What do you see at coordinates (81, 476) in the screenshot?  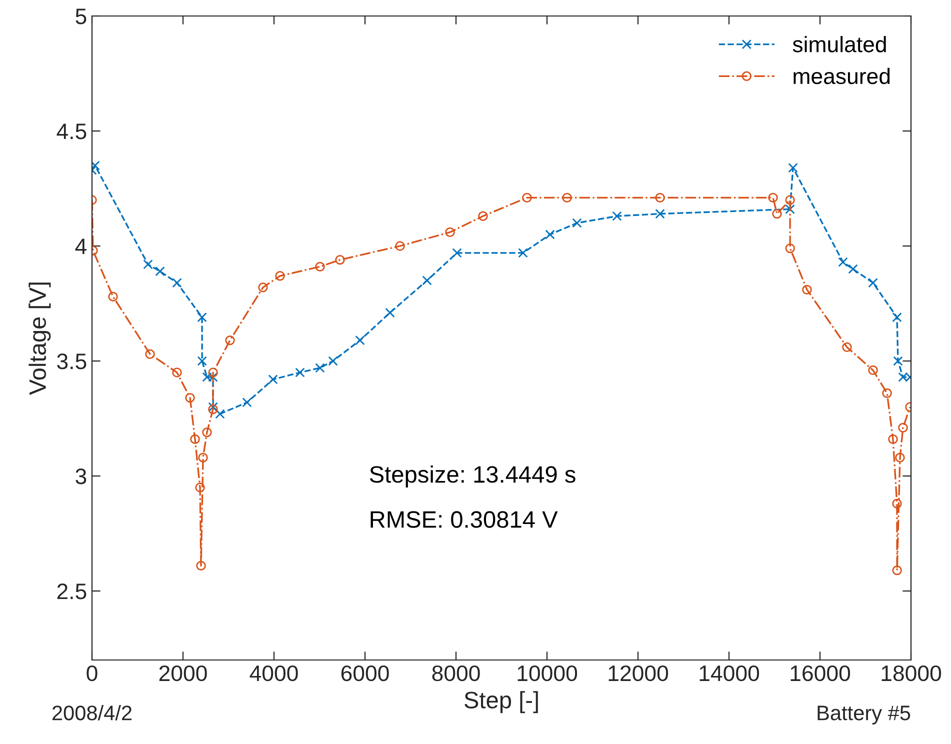 I see `y-tick-label: 3` at bounding box center [81, 476].